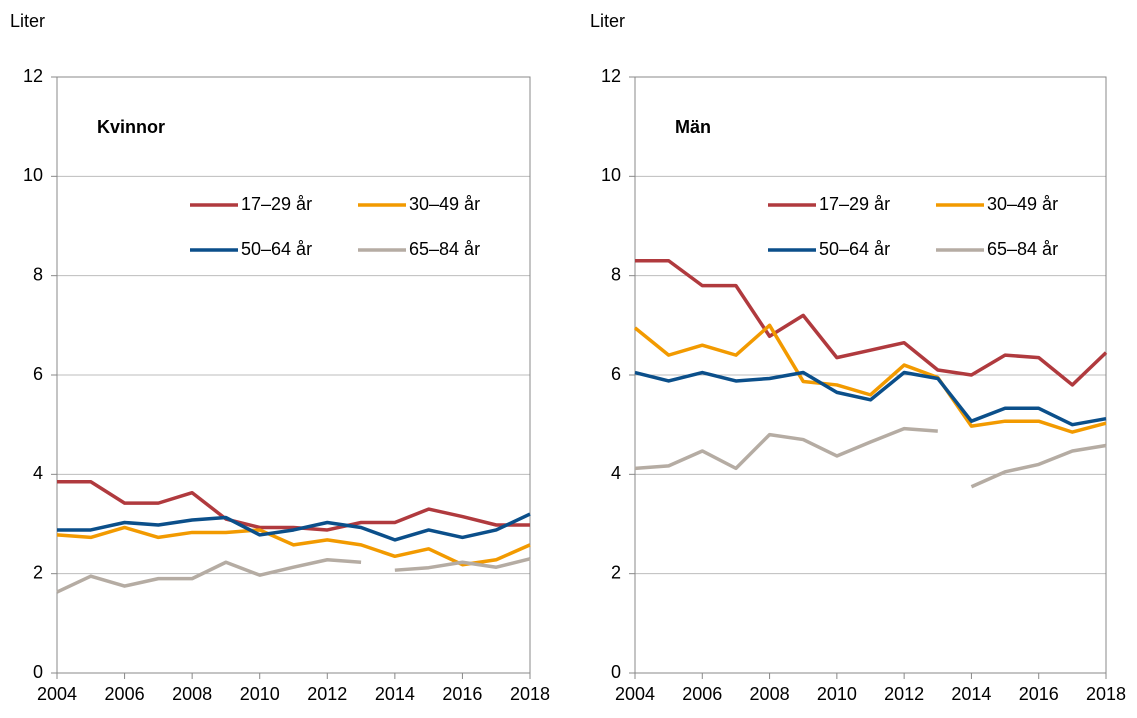  What do you see at coordinates (693, 127) in the screenshot?
I see `panel-title: Män` at bounding box center [693, 127].